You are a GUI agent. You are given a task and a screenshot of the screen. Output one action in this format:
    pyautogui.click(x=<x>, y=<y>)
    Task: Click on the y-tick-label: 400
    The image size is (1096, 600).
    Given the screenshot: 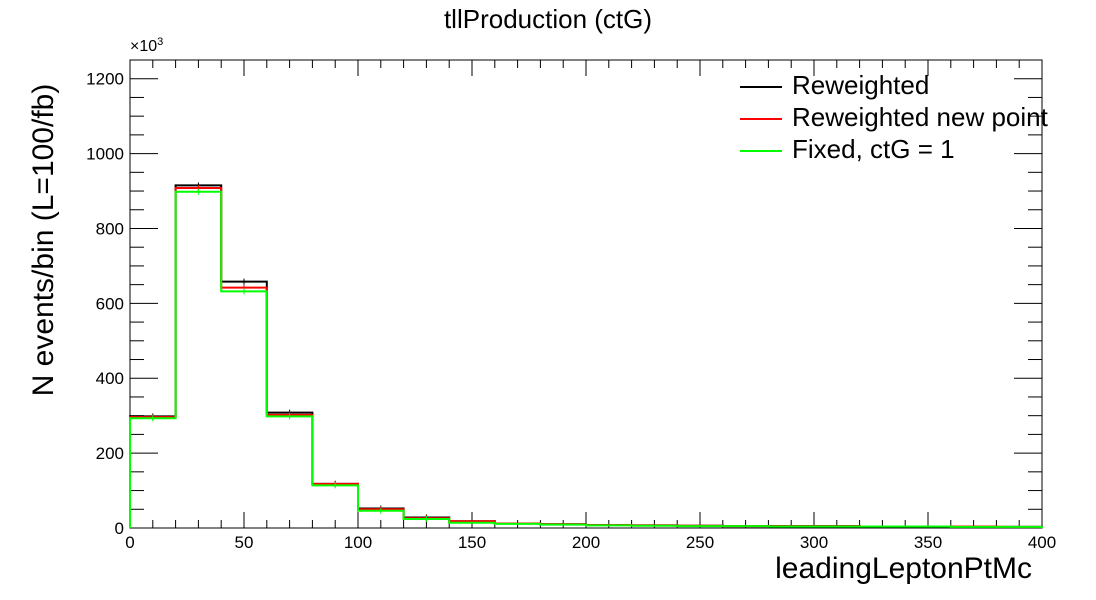 What is the action you would take?
    pyautogui.click(x=110, y=378)
    